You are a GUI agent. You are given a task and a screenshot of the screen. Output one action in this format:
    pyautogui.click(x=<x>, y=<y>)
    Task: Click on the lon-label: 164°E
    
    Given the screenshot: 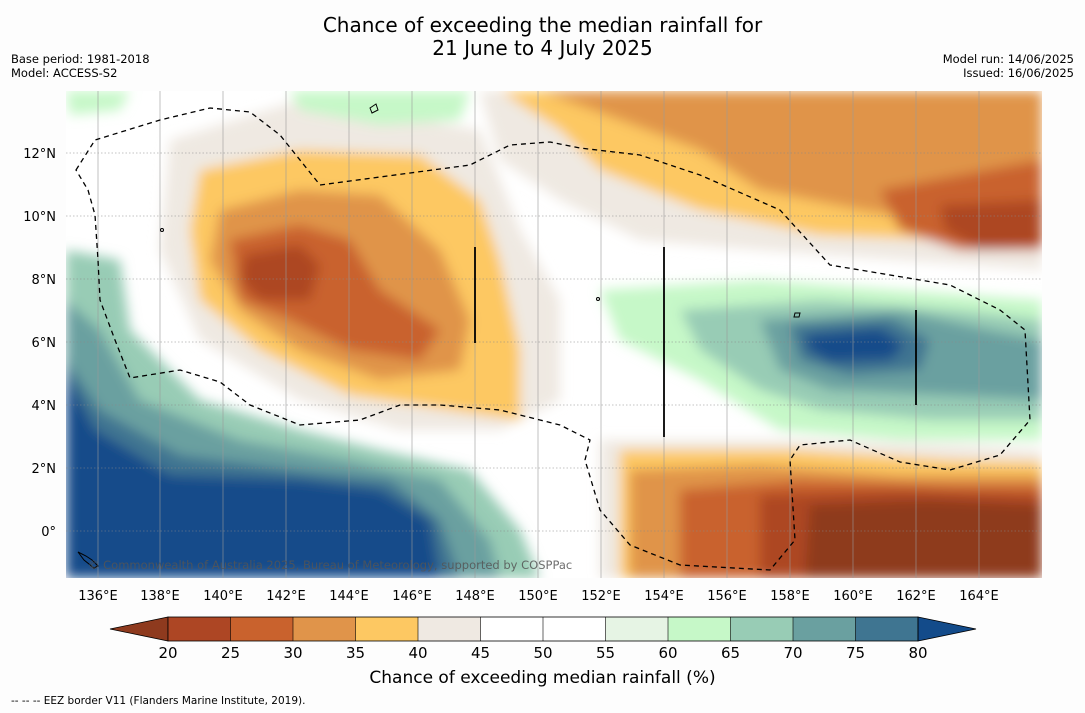 What is the action you would take?
    pyautogui.click(x=979, y=596)
    